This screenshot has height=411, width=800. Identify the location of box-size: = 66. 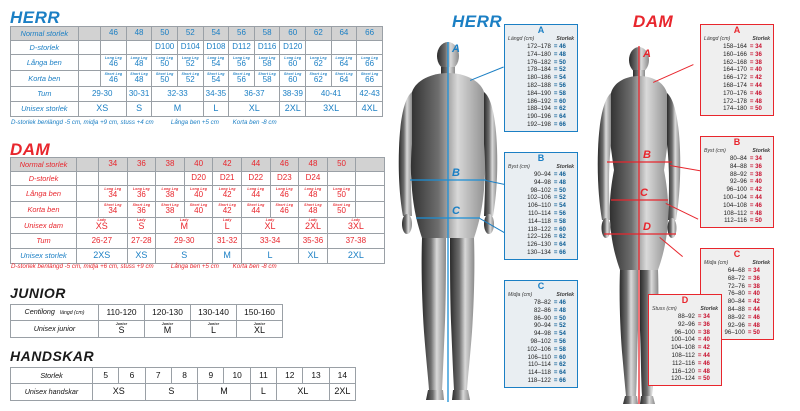
(559, 252).